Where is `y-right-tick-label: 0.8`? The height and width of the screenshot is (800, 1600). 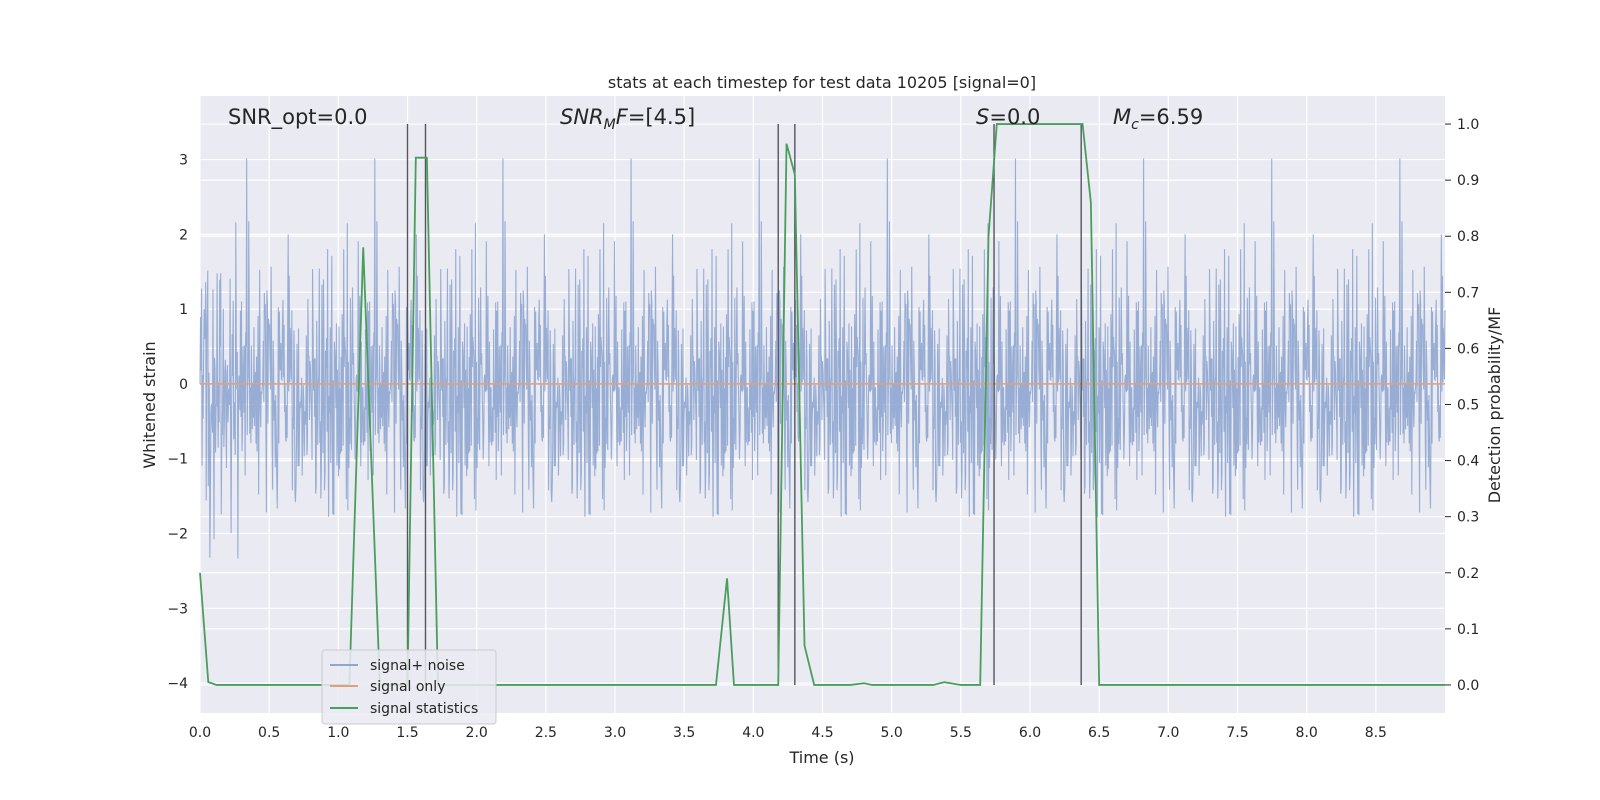
y-right-tick-label: 0.8 is located at coordinates (1468, 237).